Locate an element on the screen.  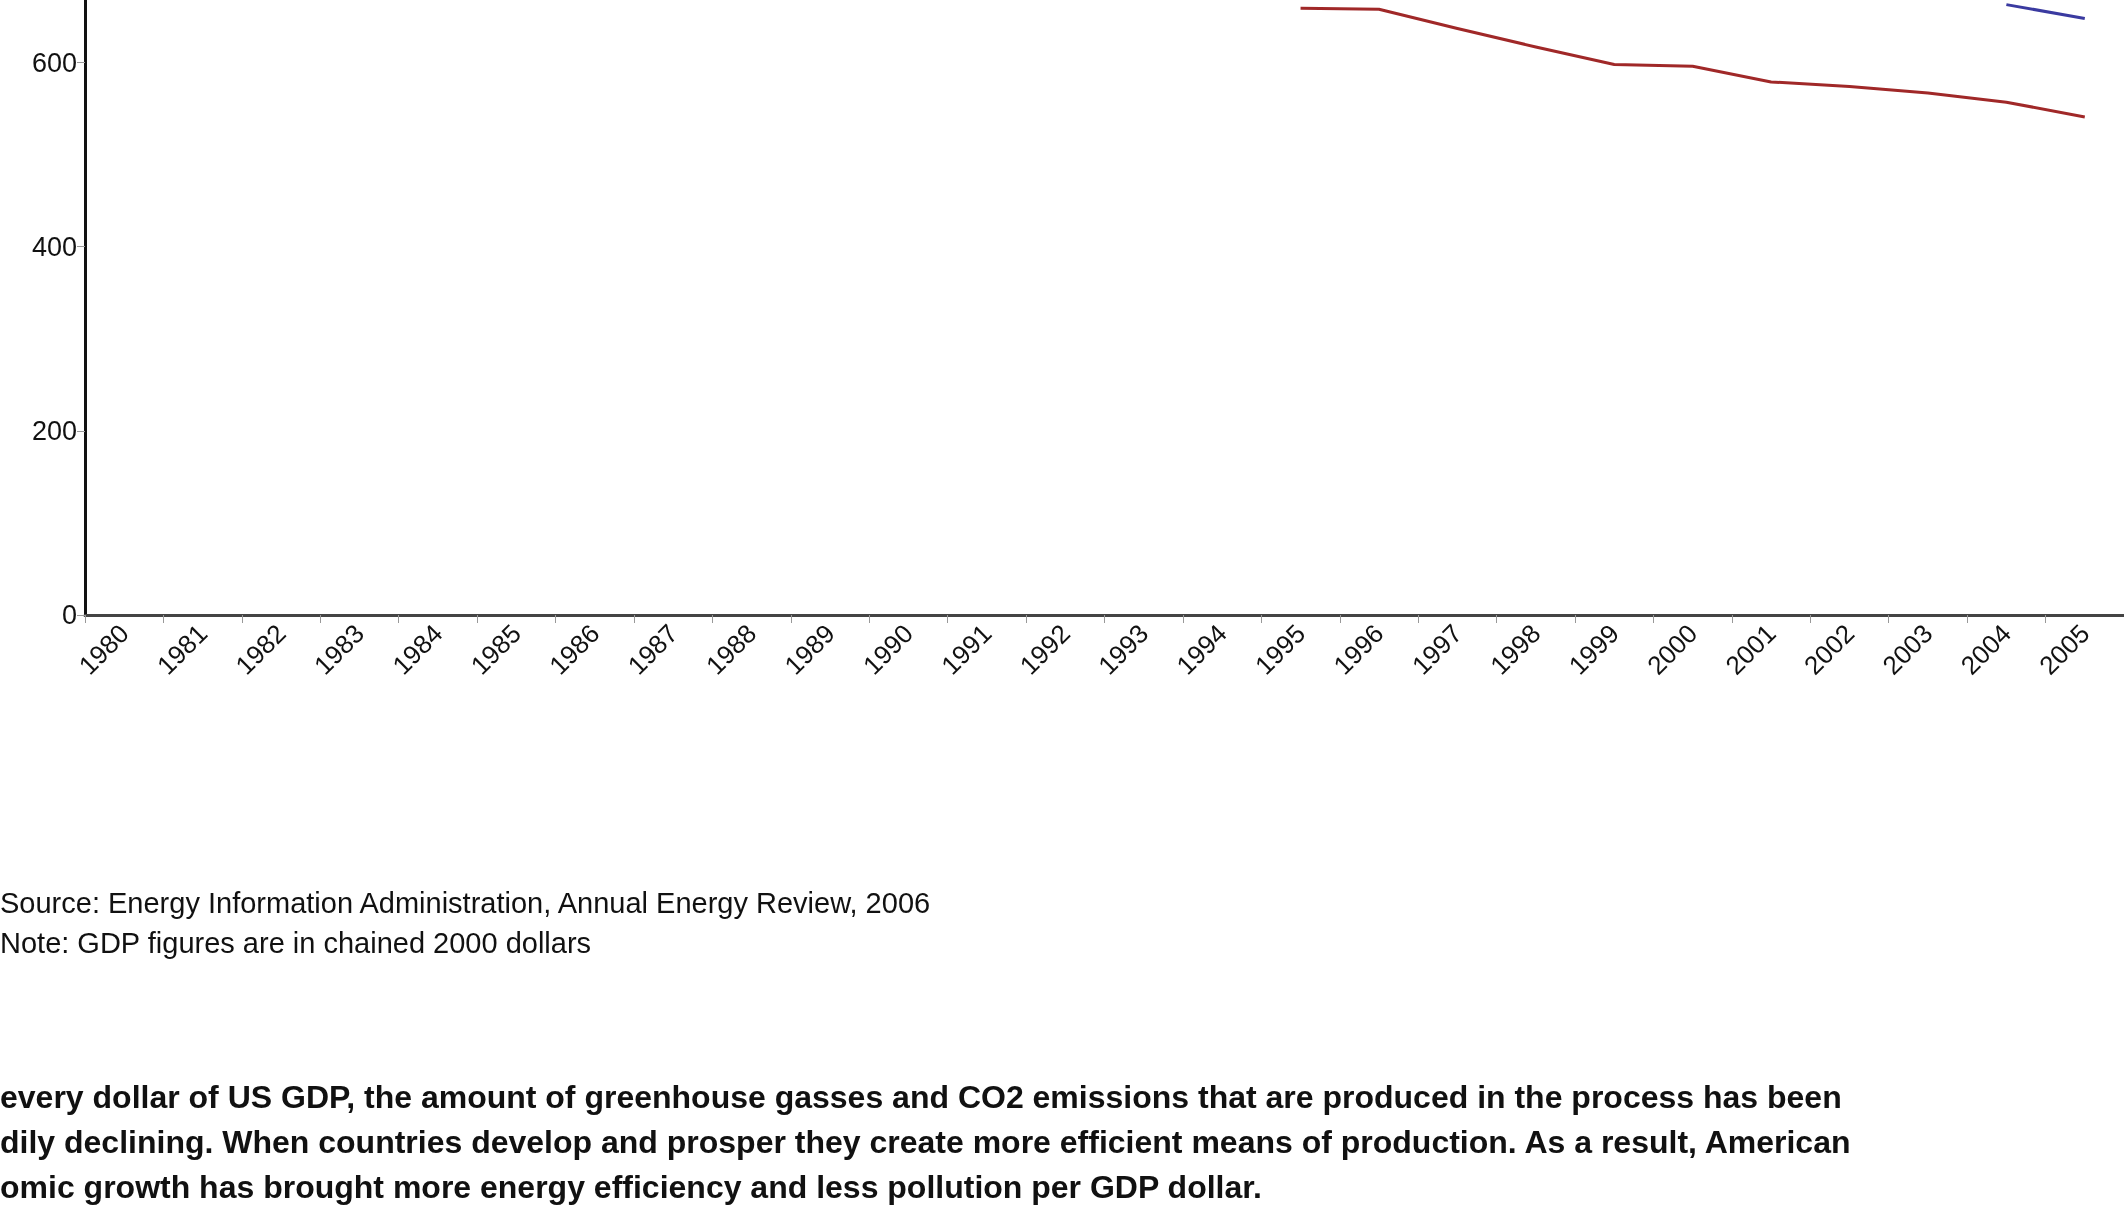
y-tick-label: 0 is located at coordinates (69, 615).